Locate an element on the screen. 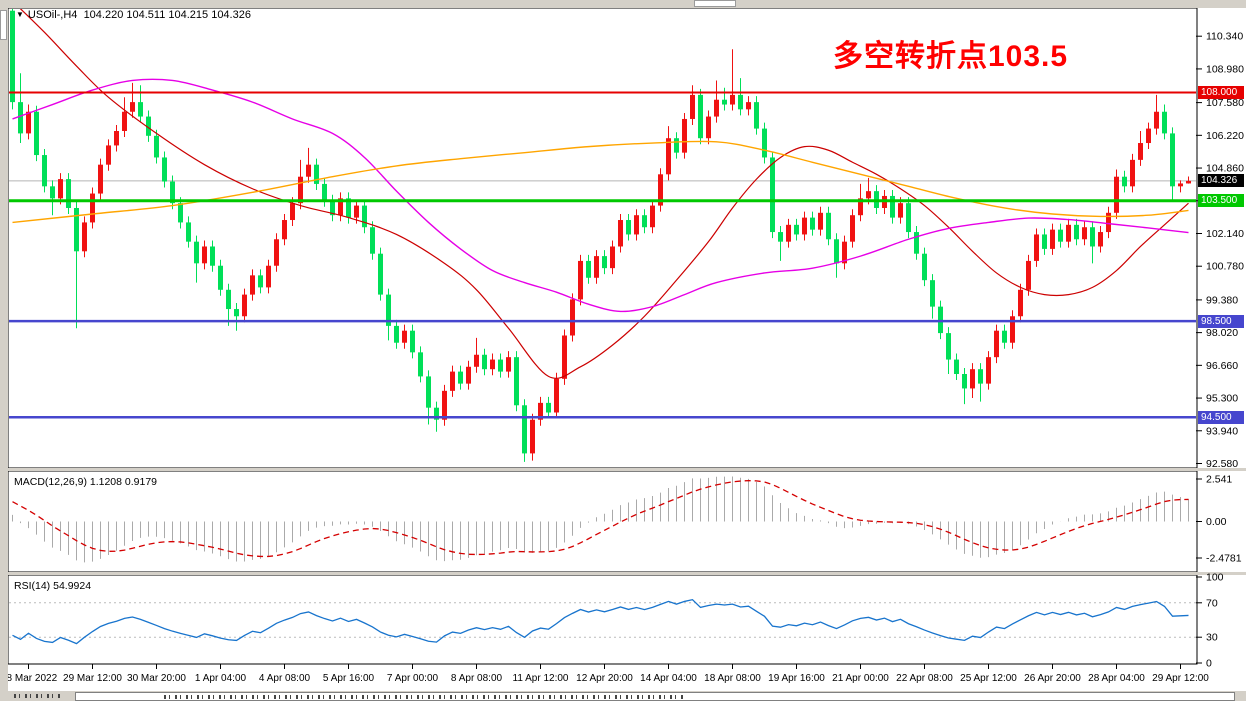 This screenshot has width=1246, height=701. time-tick-label: 7 Apr 00:00 is located at coordinates (413, 678).